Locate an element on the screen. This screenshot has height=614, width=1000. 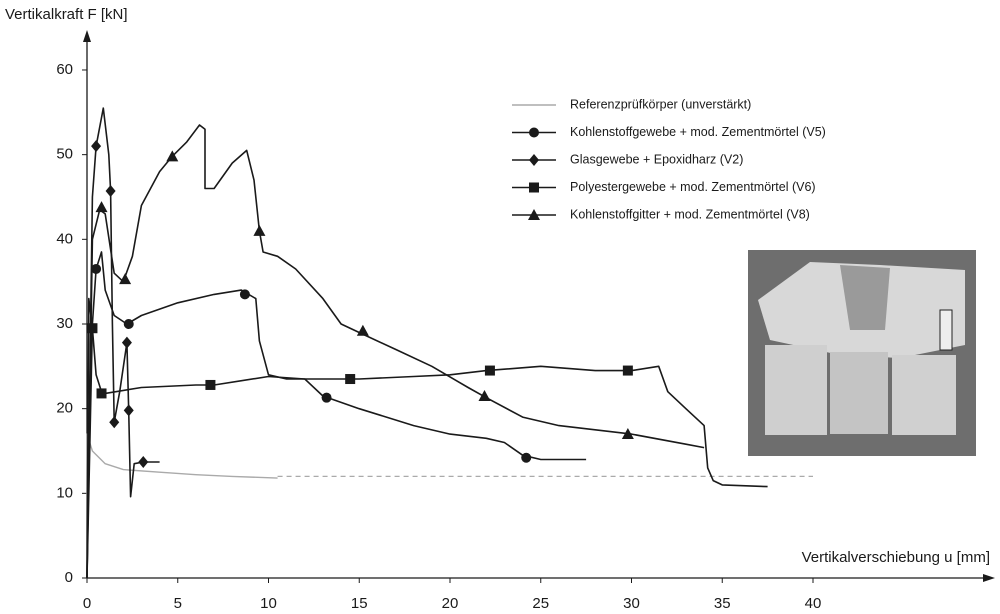
x-axis-arrow is located at coordinates (989, 578).